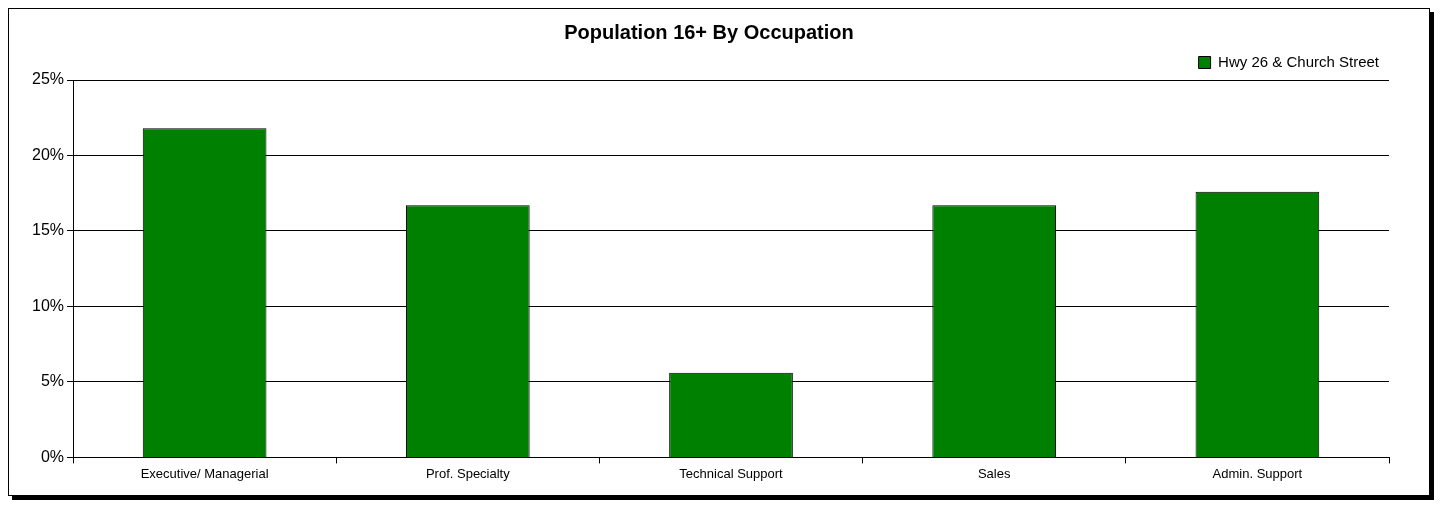 This screenshot has width=1442, height=506. What do you see at coordinates (52, 381) in the screenshot?
I see `y-tick-label: 5%` at bounding box center [52, 381].